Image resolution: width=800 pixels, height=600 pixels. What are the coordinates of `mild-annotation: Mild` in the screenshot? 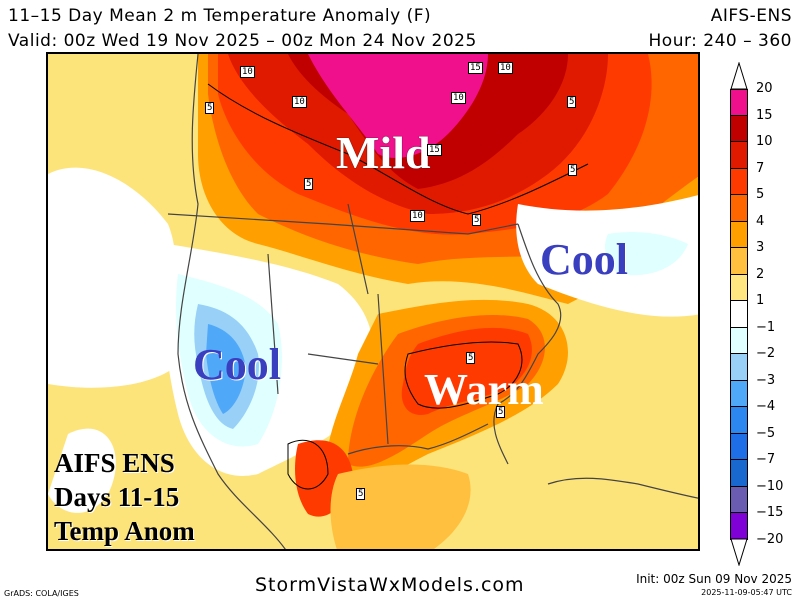 It's located at (383, 152).